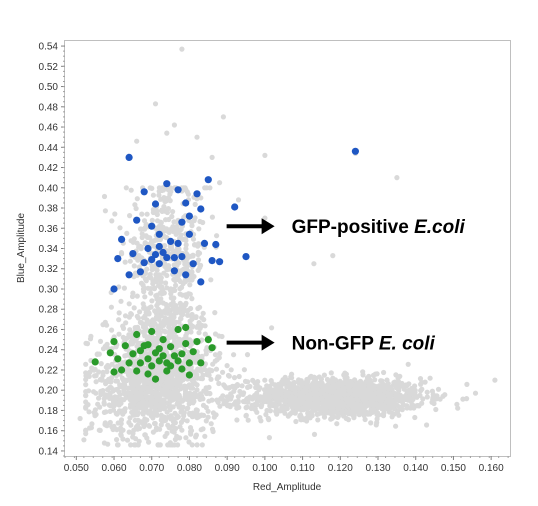 The width and height of the screenshot is (538, 506). What do you see at coordinates (21, 248) in the screenshot?
I see `y-axis-title: Blue_Amplitude` at bounding box center [21, 248].